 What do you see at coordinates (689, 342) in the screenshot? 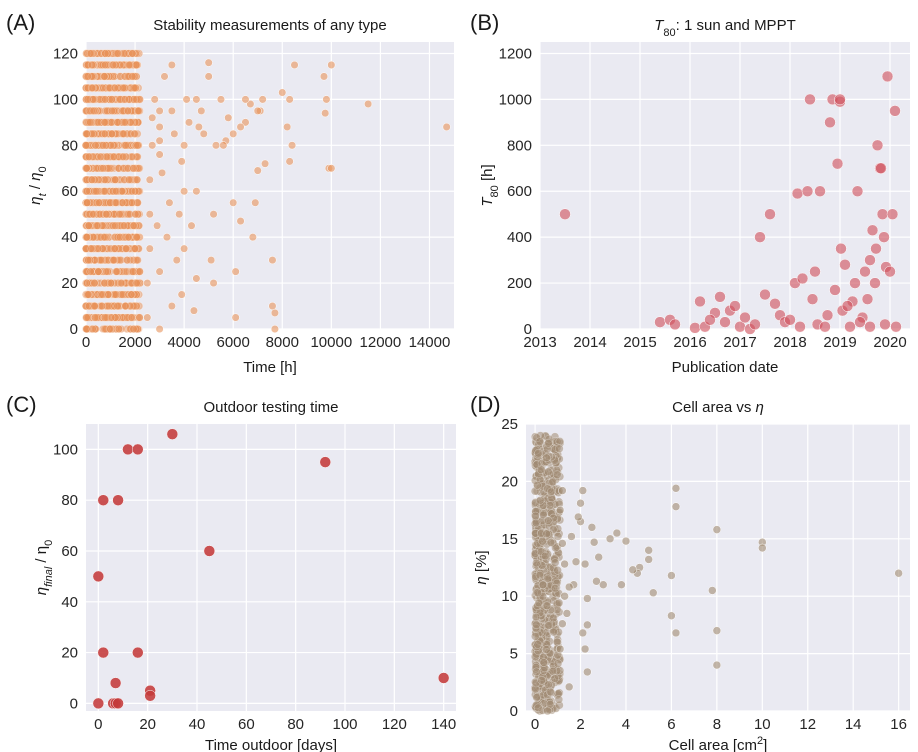
I see `x-tick-label: 2016` at bounding box center [689, 342].